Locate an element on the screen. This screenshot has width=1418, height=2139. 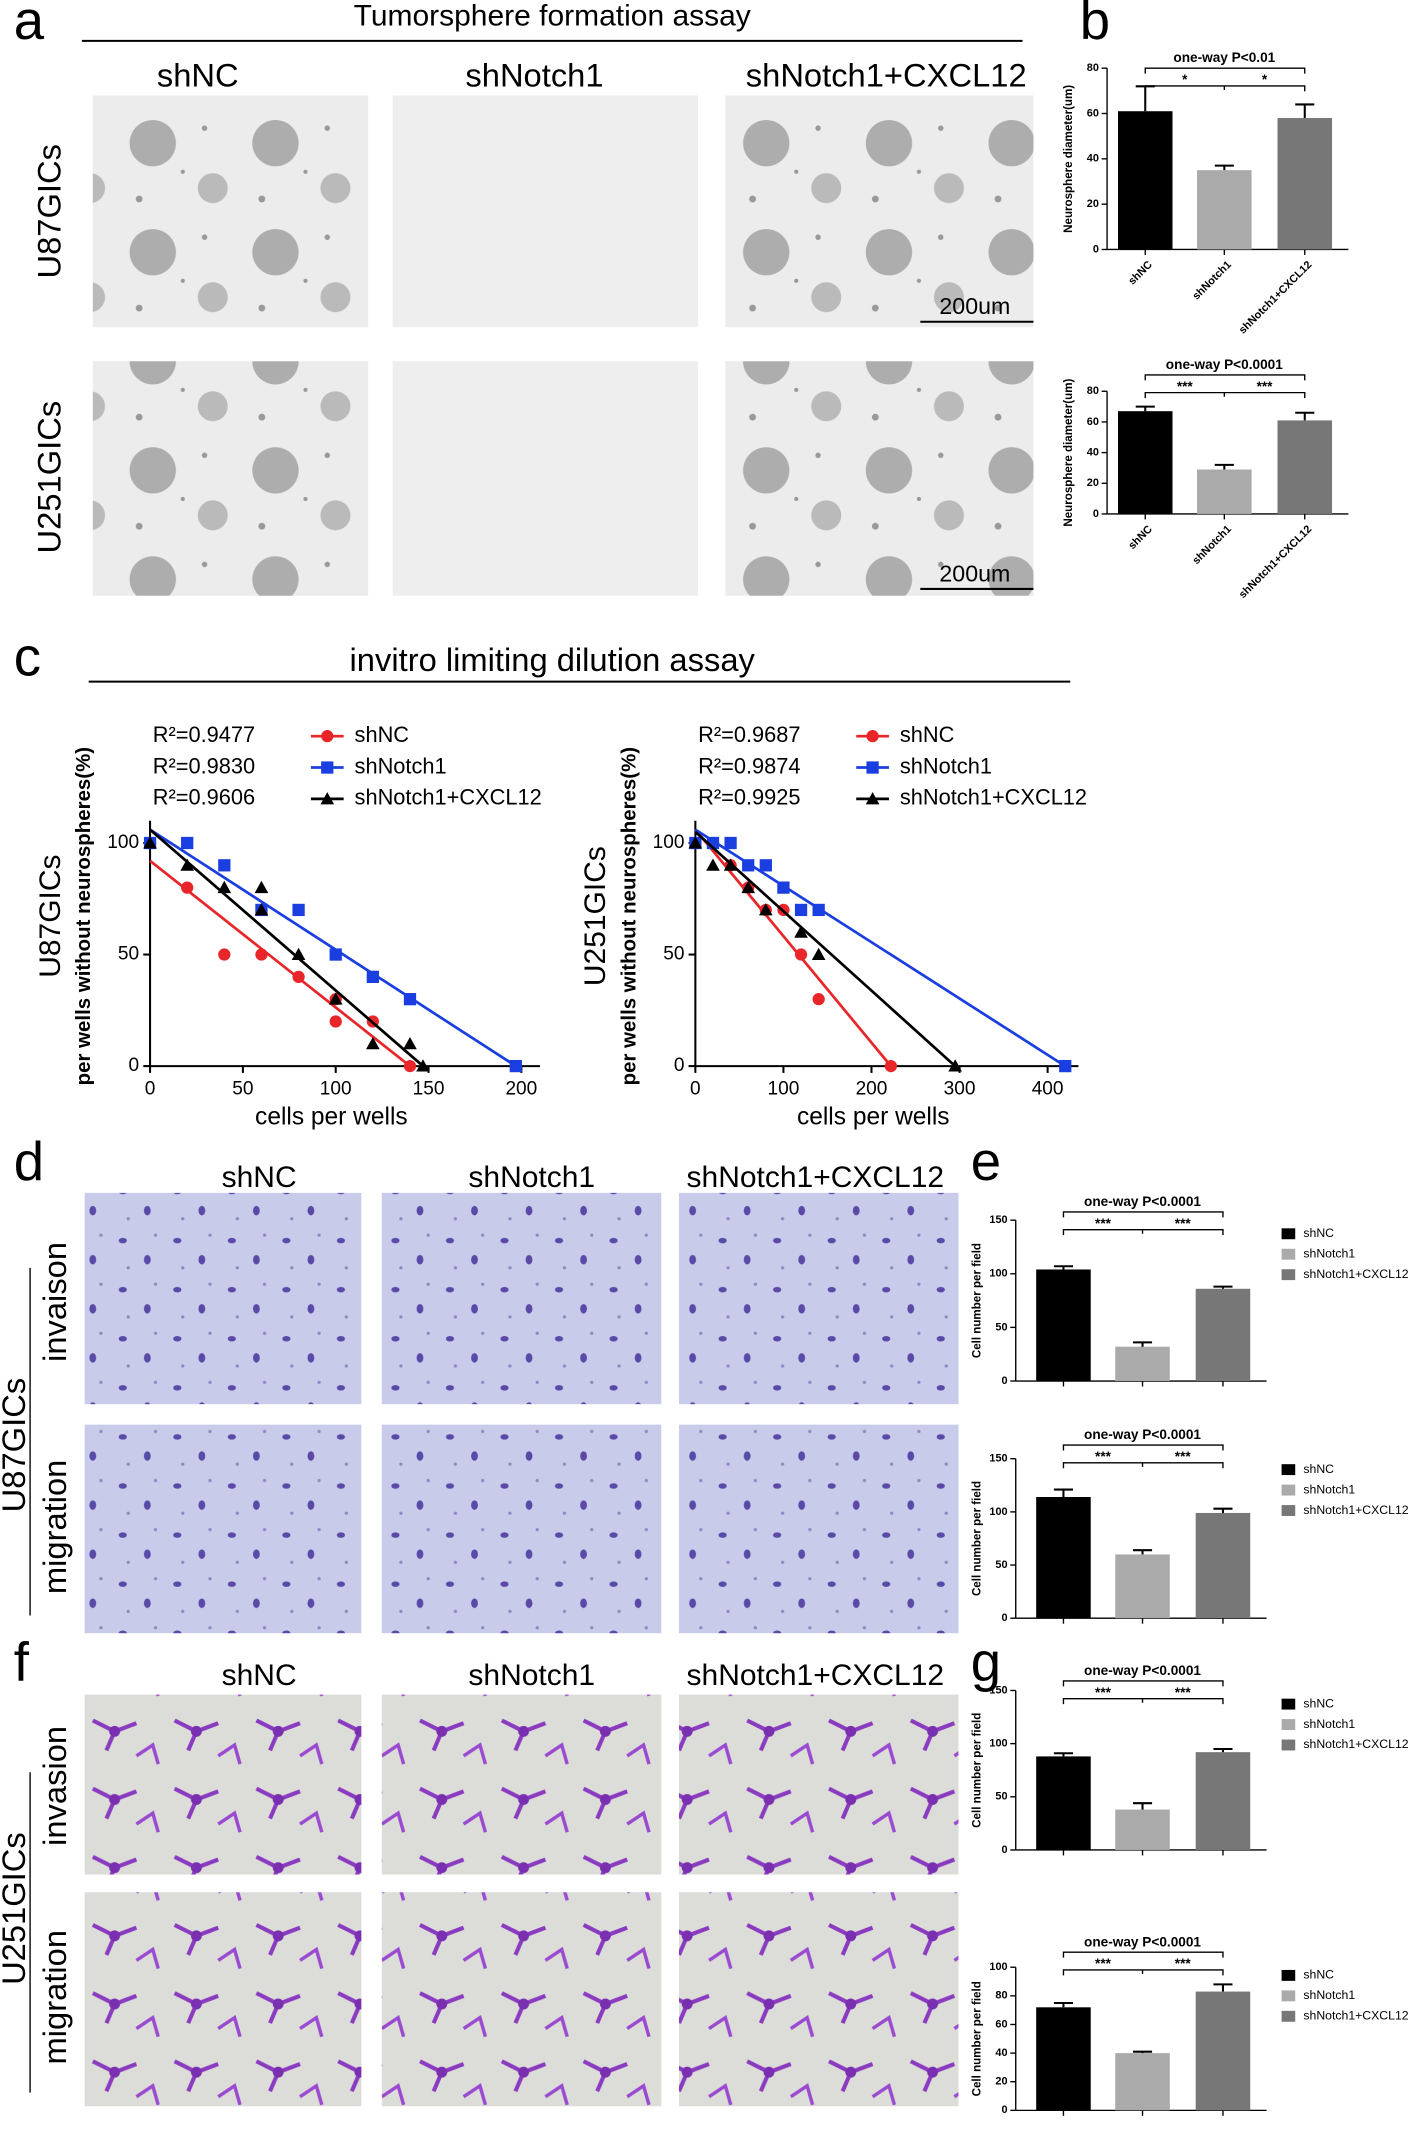
group-label: U87GICs is located at coordinates (50, 915).